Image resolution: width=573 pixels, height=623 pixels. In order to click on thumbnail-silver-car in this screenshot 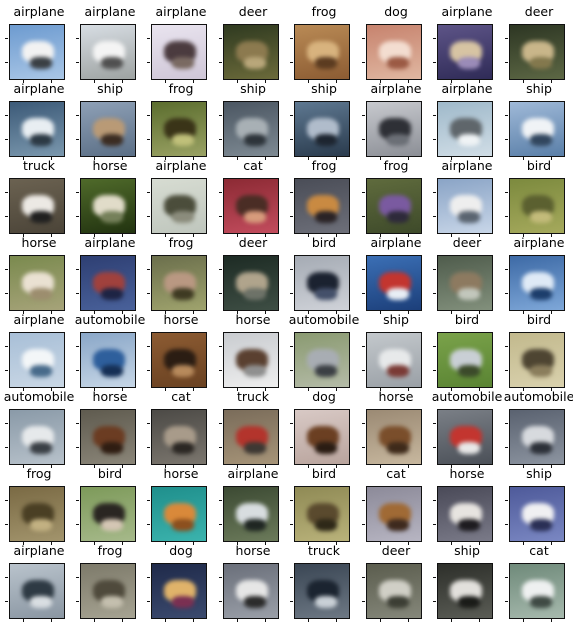, I will do `click(322, 360)`.